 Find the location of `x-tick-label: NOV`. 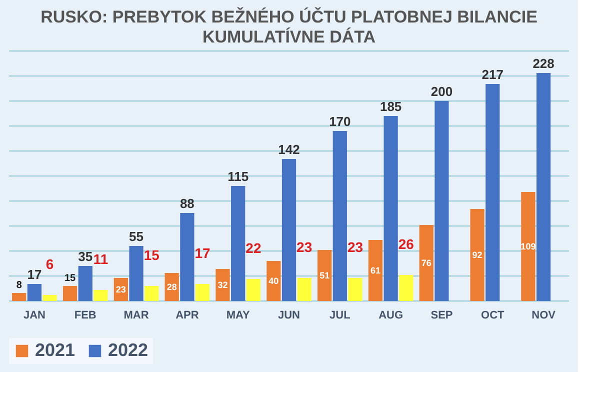

x-tick-label: NOV is located at coordinates (544, 316).